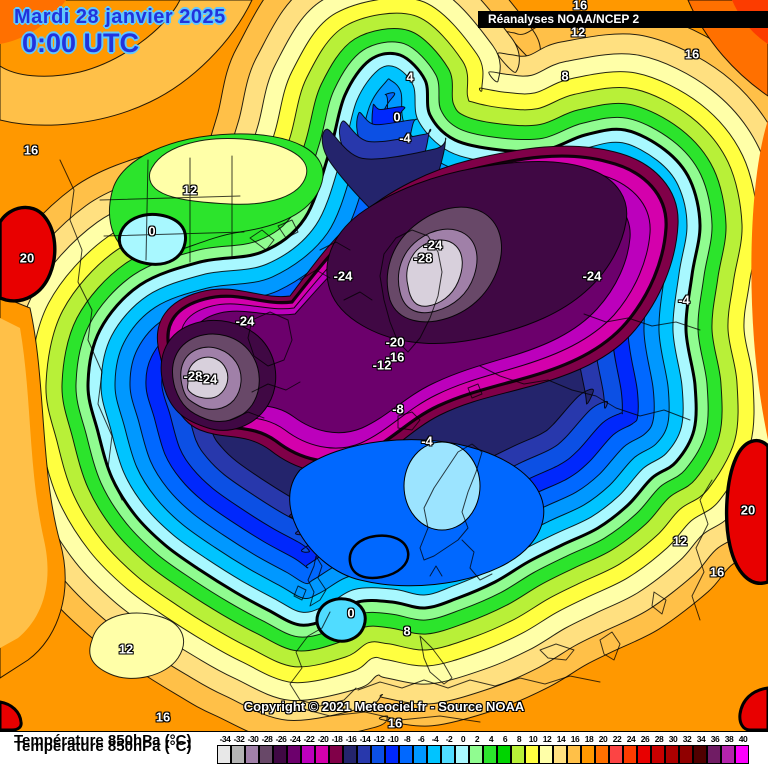  Describe the element at coordinates (409, 421) in the screenshot. I see `coast-iceland` at that location.